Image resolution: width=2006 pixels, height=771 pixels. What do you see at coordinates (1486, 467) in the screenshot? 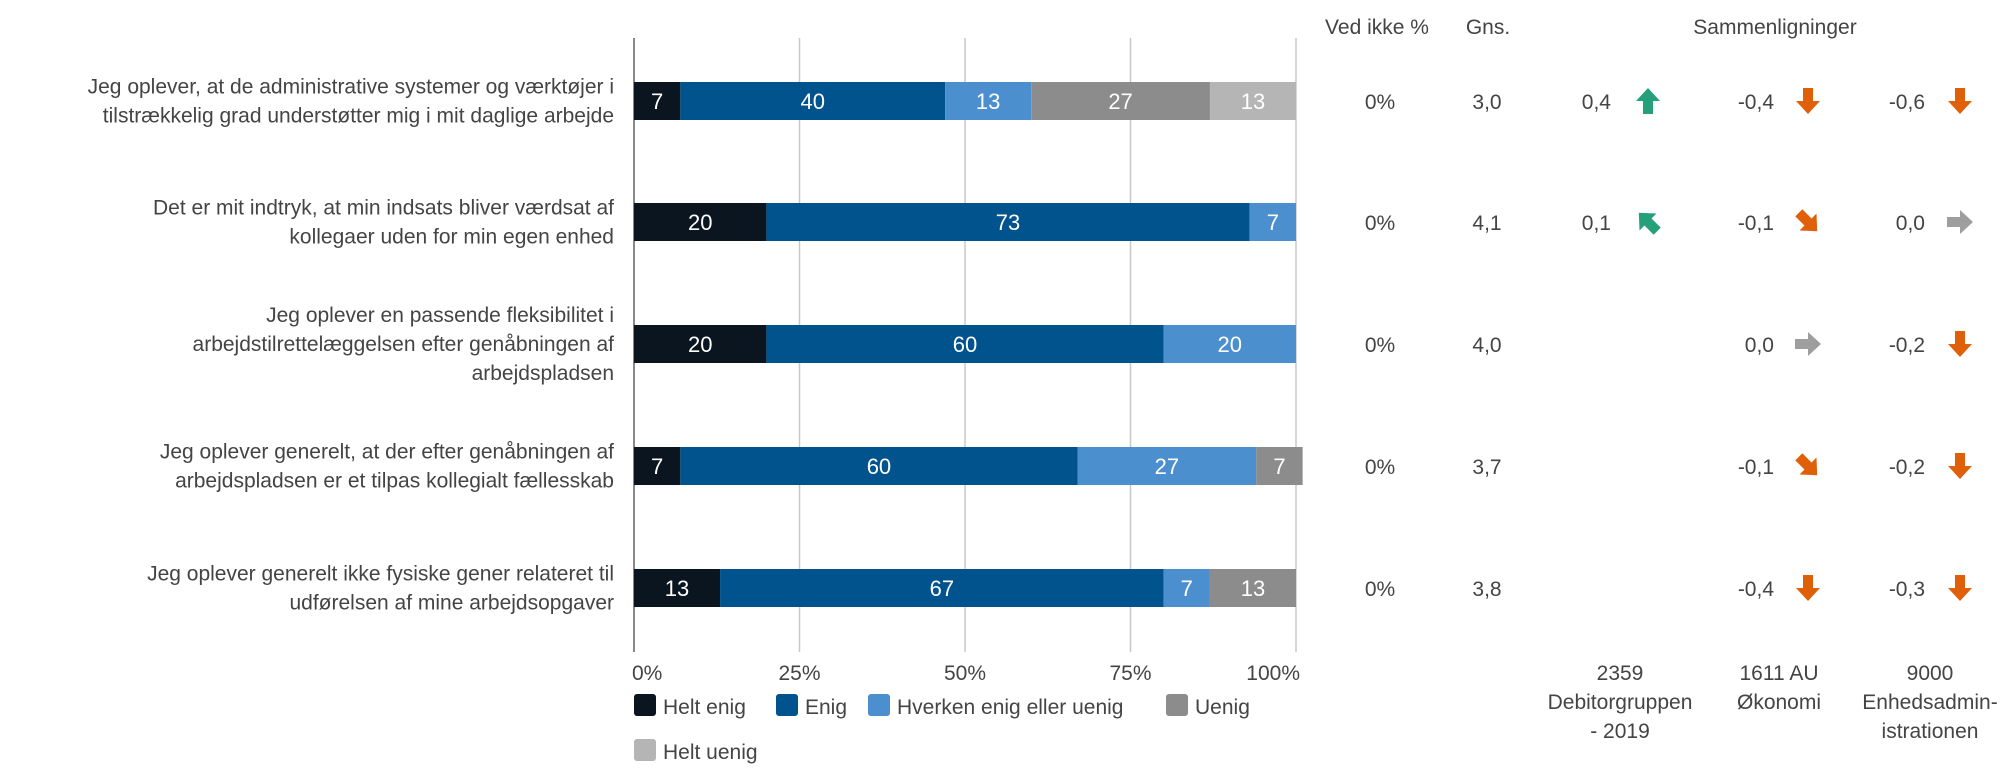
I see `gns-value: 3,7` at bounding box center [1486, 467].